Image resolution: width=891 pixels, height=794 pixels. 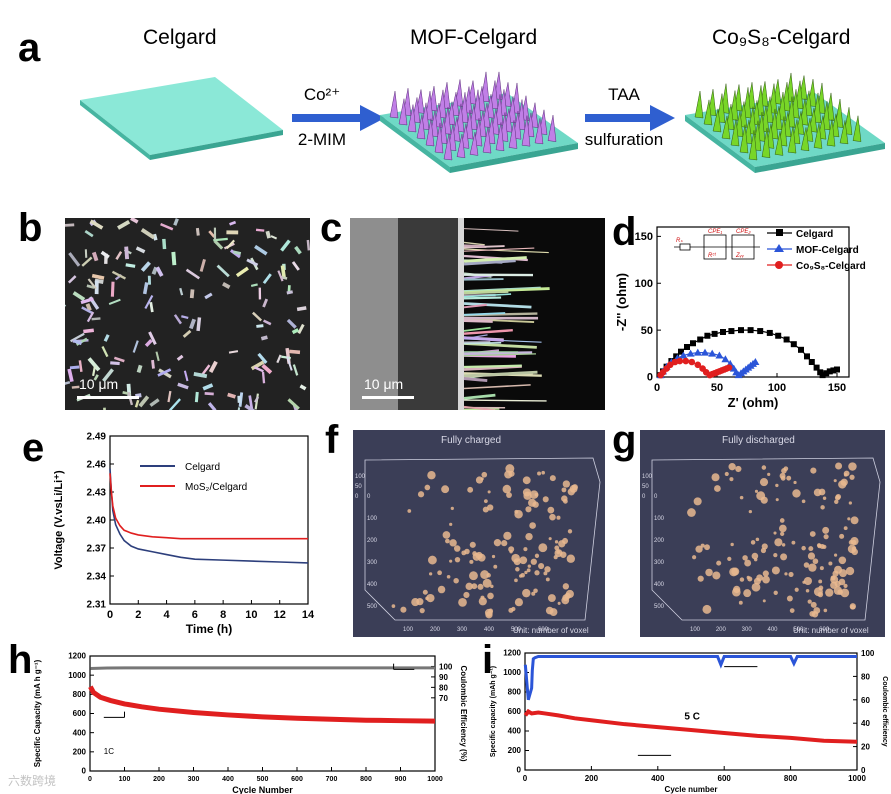 What do you see at coordinates (695, 630) in the screenshot?
I see `voxel-tick-x: 100` at bounding box center [695, 630].